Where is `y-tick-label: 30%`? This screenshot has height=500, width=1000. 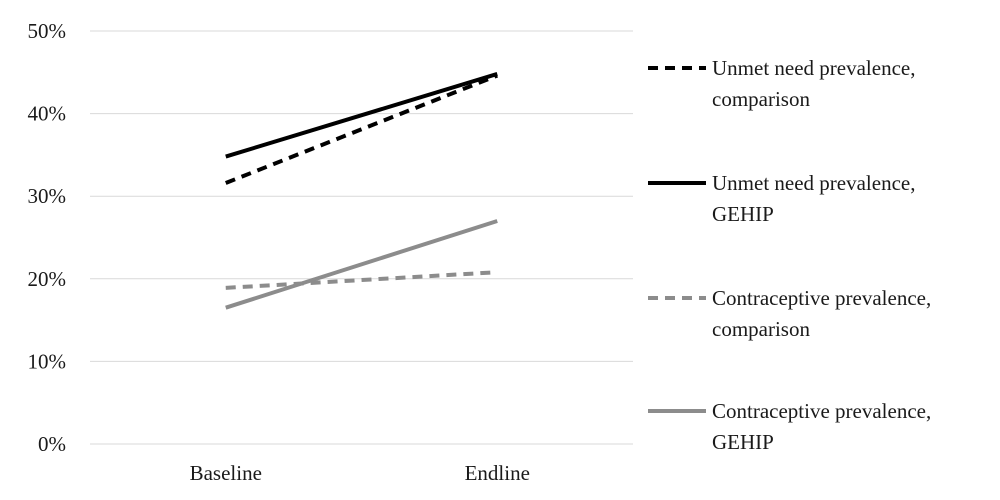 y-tick-label: 30% is located at coordinates (47, 196).